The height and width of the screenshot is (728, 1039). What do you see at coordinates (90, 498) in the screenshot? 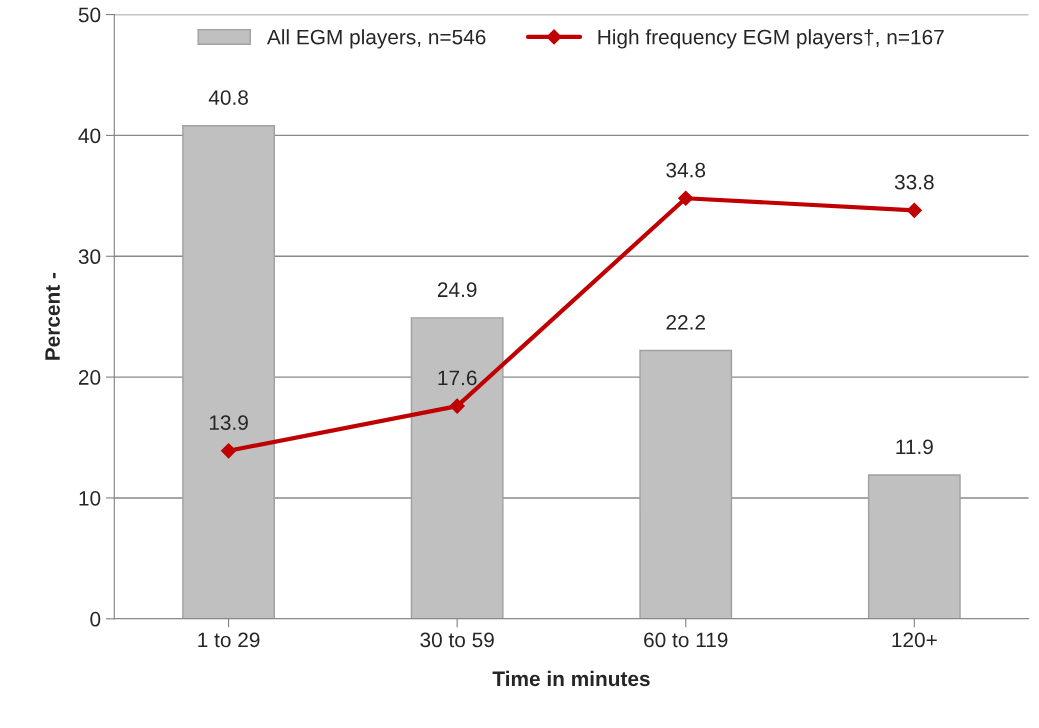
I see `y-tick-label: 10` at bounding box center [90, 498].